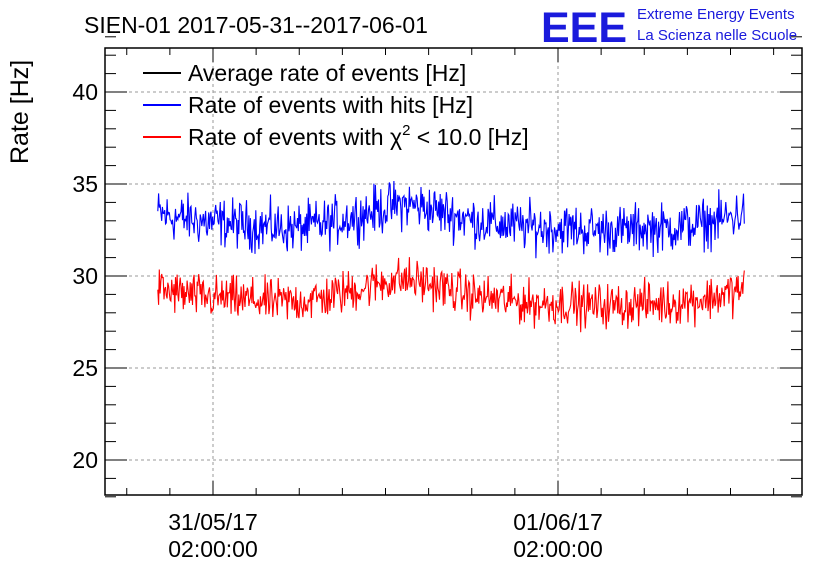 The height and width of the screenshot is (572, 836). Describe the element at coordinates (358, 136) in the screenshot. I see `legend-entry: Rate of events with χ2 < 10.0 [Hz]` at that location.